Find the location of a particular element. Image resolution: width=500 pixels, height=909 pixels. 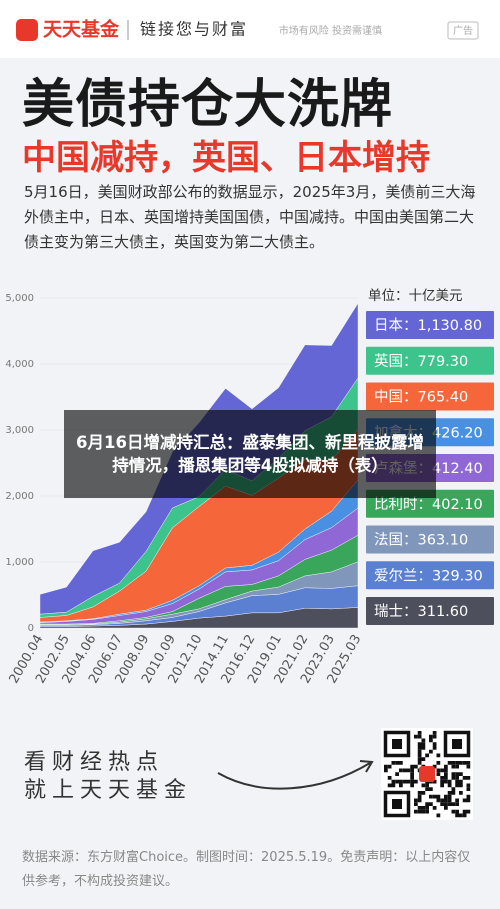

legend-name: 日本 is located at coordinates (388, 325).